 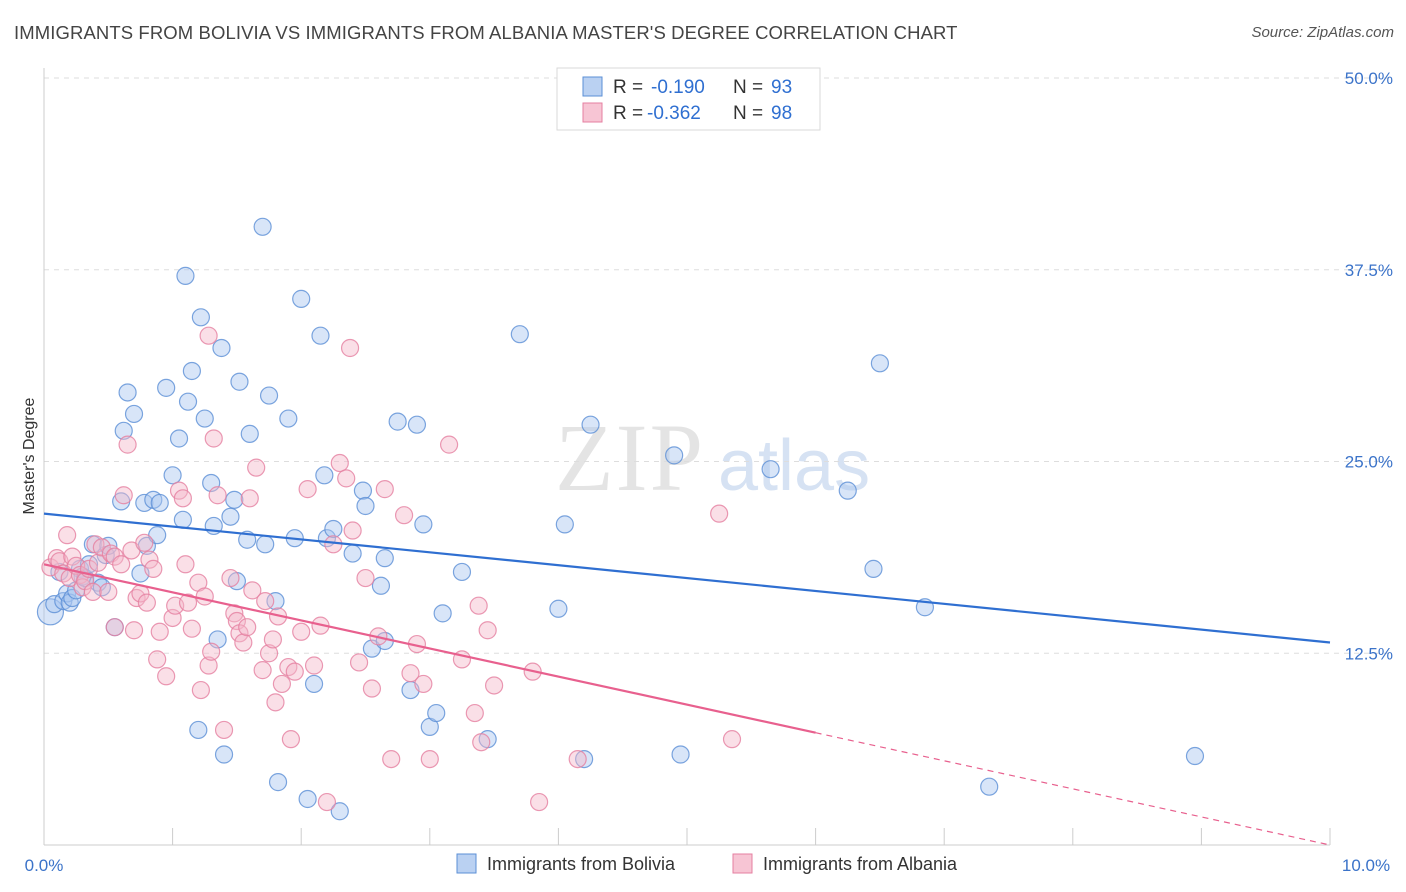 I want to click on bottom-legend-label-bolivia: Immigrants from Bolivia, so click(x=581, y=864).